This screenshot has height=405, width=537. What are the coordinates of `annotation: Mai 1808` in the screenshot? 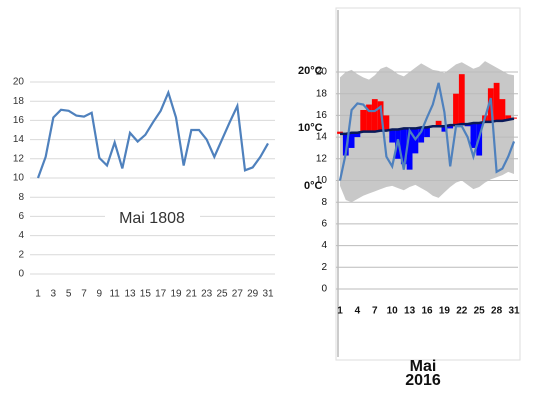 It's located at (152, 218).